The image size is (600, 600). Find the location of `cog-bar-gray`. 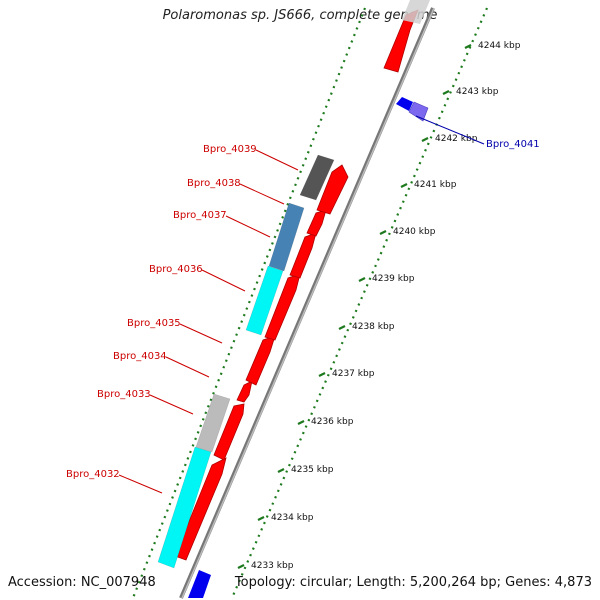

cog-bar-gray is located at coordinates (317, 177).